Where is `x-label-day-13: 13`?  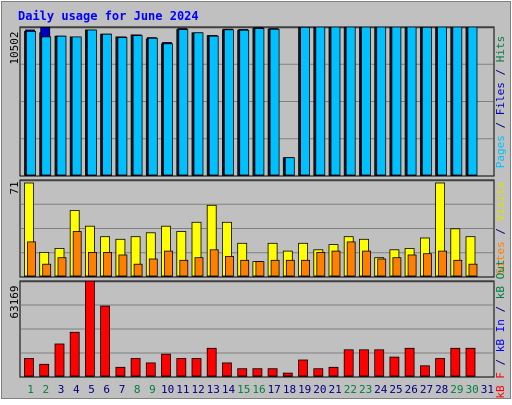
x-label-day-13: 13 is located at coordinates (213, 389).